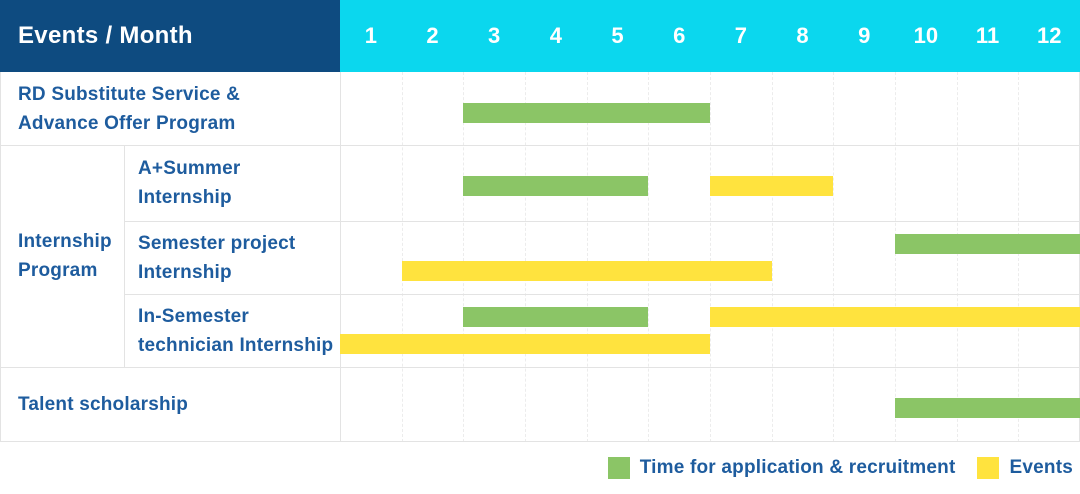 This screenshot has height=494, width=1080. Describe the element at coordinates (103, 404) in the screenshot. I see `row-label-line: Talent scholarship` at that location.